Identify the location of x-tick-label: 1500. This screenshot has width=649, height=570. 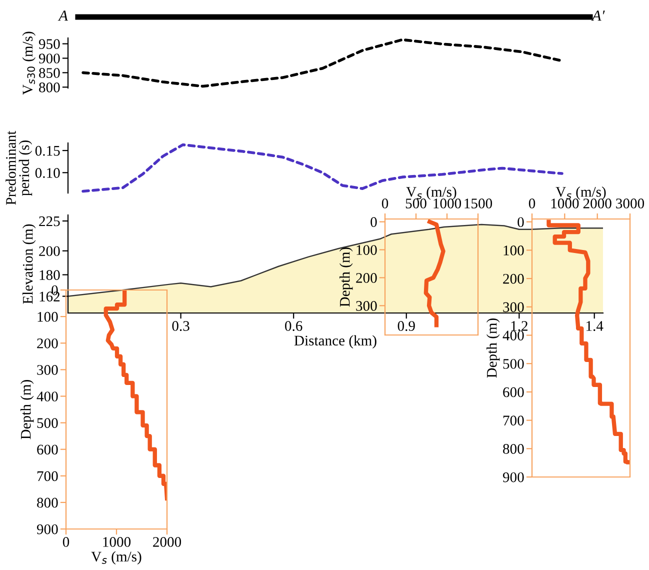
(478, 203).